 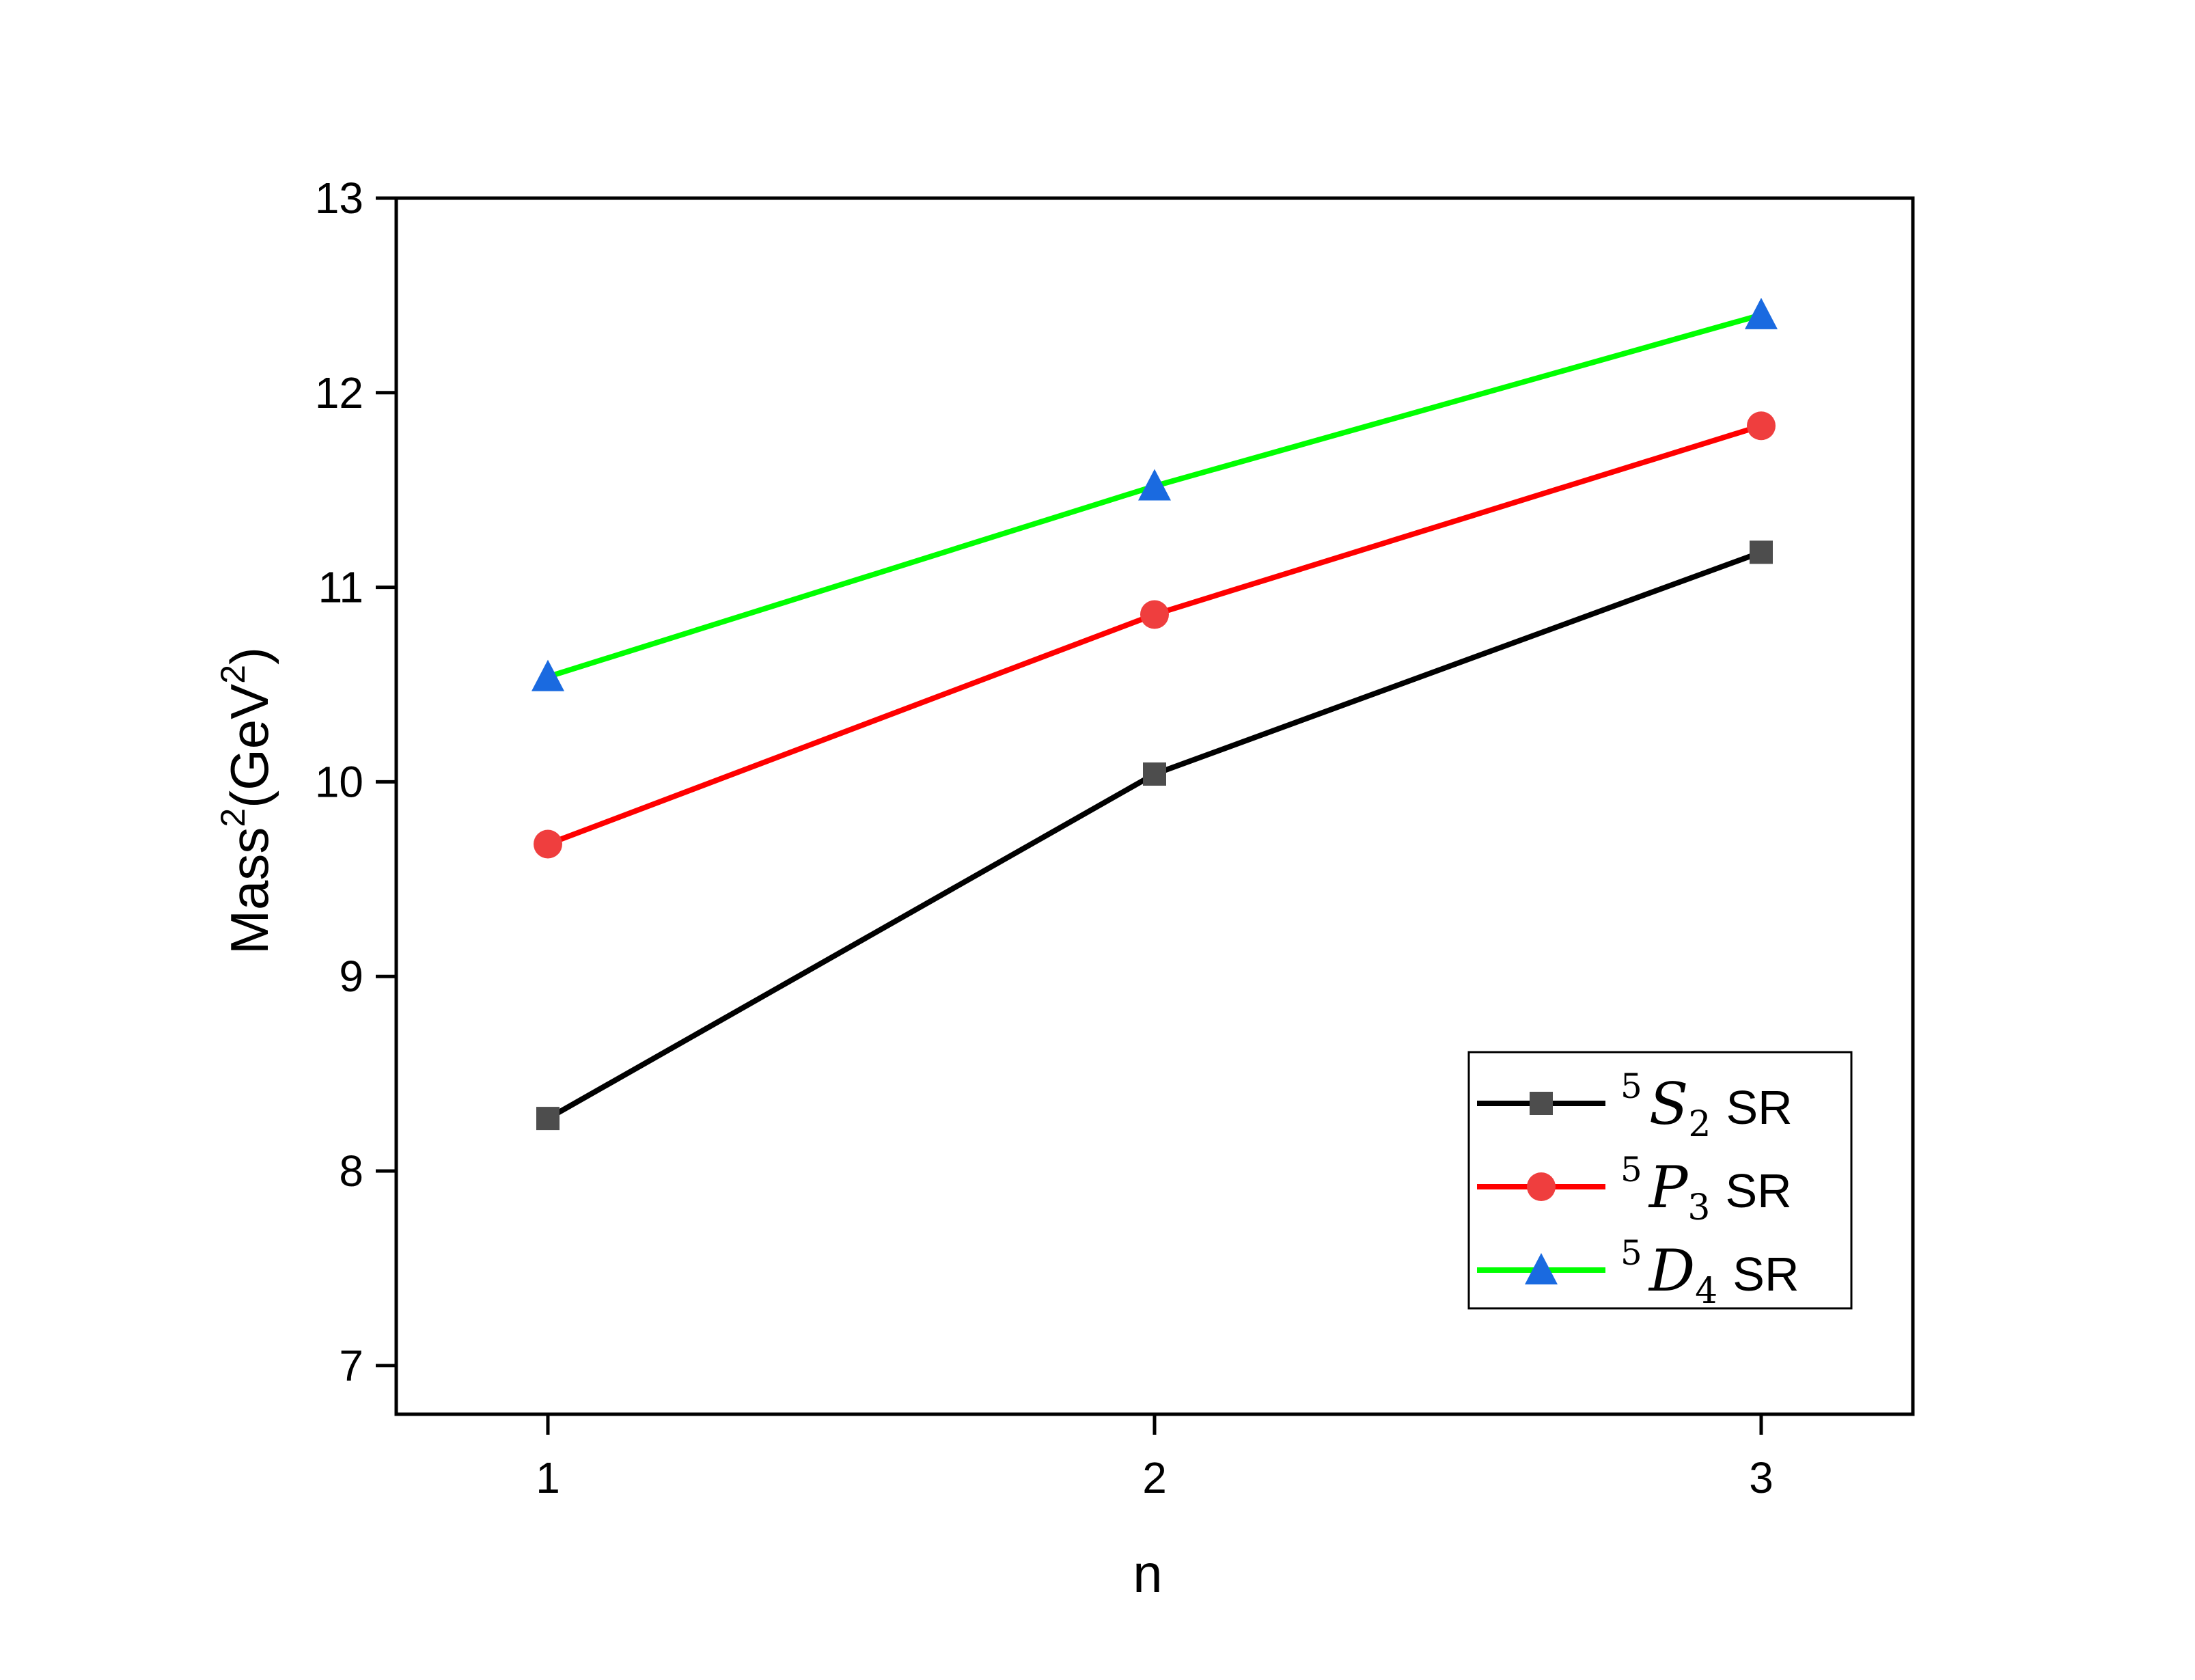 I want to click on legend-label-S: 5 S2 SR, so click(x=1706, y=1105).